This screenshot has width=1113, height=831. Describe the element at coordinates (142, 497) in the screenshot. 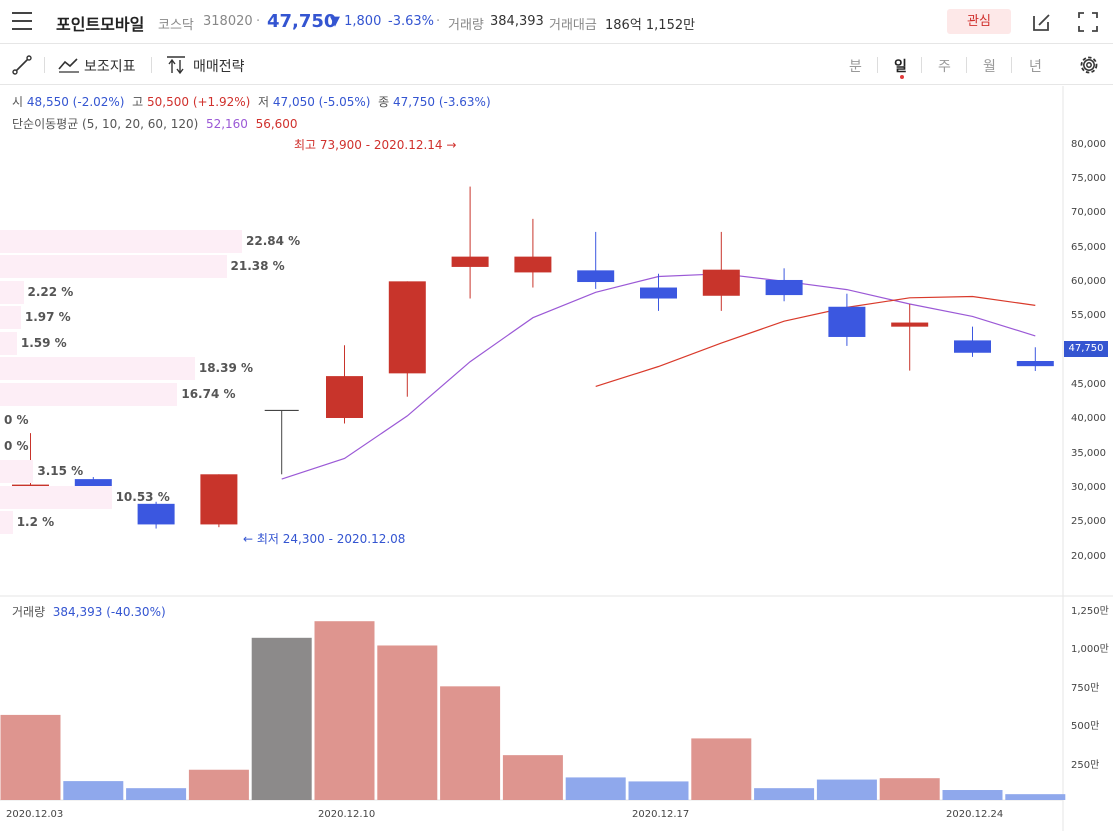

I see `volume-profile-label: 10.53 %` at that location.